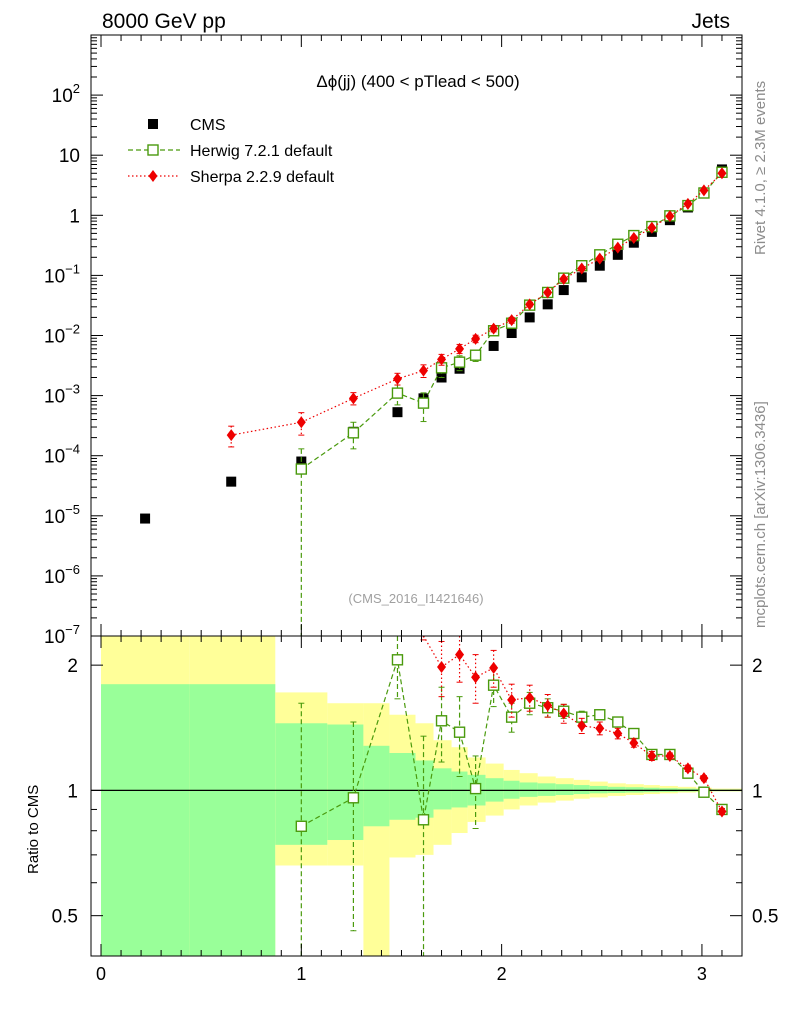 This screenshot has width=786, height=1024. Describe the element at coordinates (502, 974) in the screenshot. I see `x-tick-label: 2` at that location.